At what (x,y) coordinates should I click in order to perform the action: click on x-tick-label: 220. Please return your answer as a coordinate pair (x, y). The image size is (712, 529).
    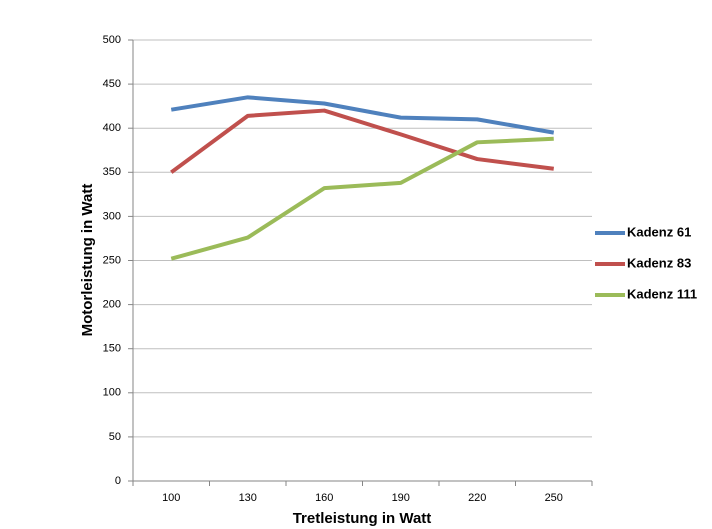
    Looking at the image, I should click on (477, 498).